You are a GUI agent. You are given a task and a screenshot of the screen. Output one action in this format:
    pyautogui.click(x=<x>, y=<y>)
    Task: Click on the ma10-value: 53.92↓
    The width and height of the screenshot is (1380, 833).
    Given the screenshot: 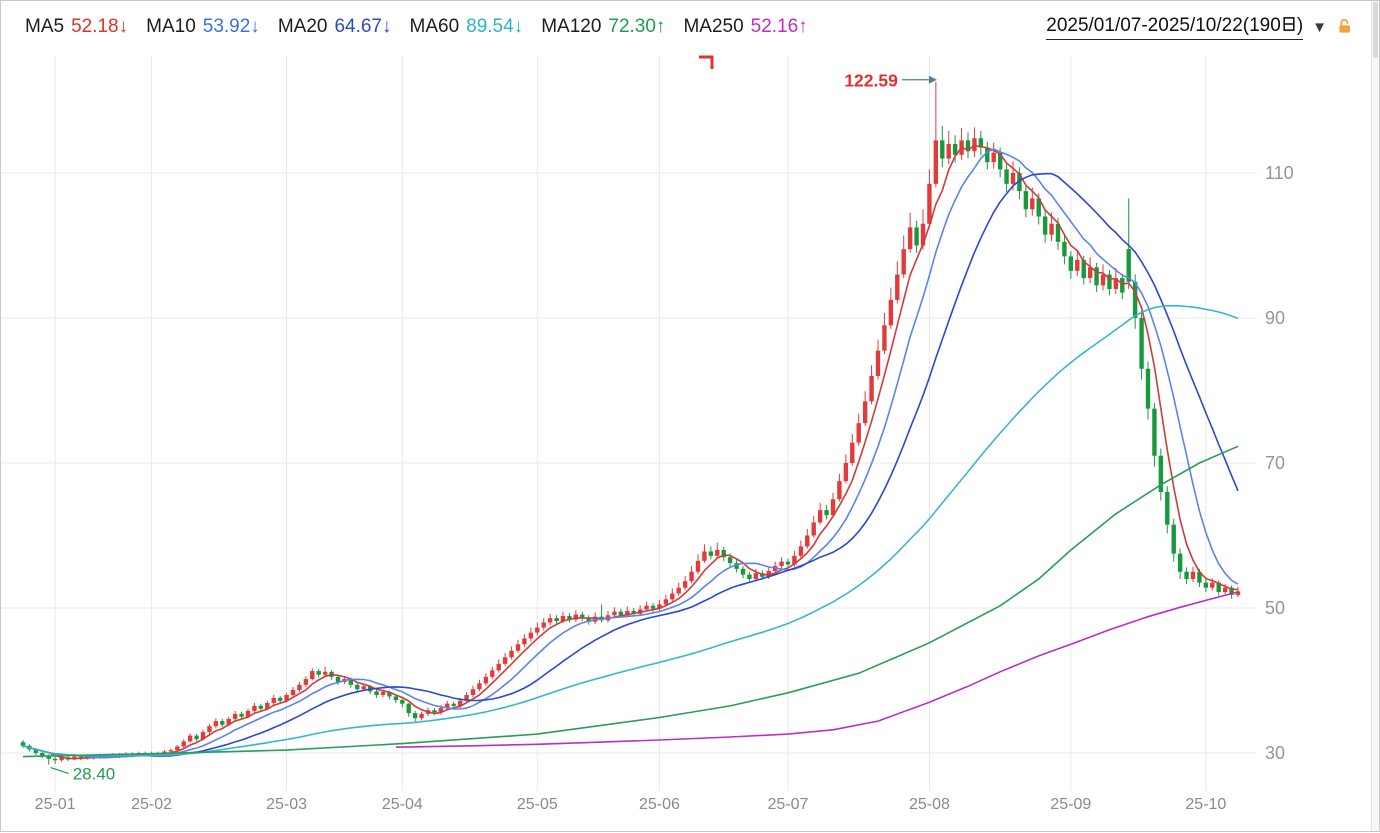 What is the action you would take?
    pyautogui.click(x=231, y=26)
    